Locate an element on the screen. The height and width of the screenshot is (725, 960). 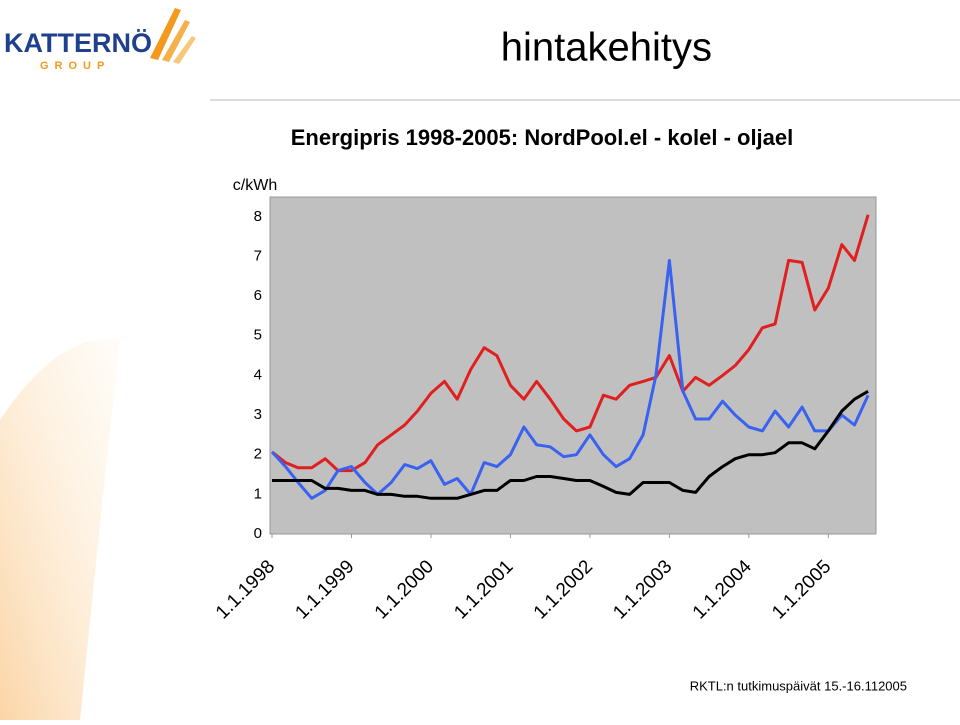
y-tick-label: 7 is located at coordinates (258, 255).